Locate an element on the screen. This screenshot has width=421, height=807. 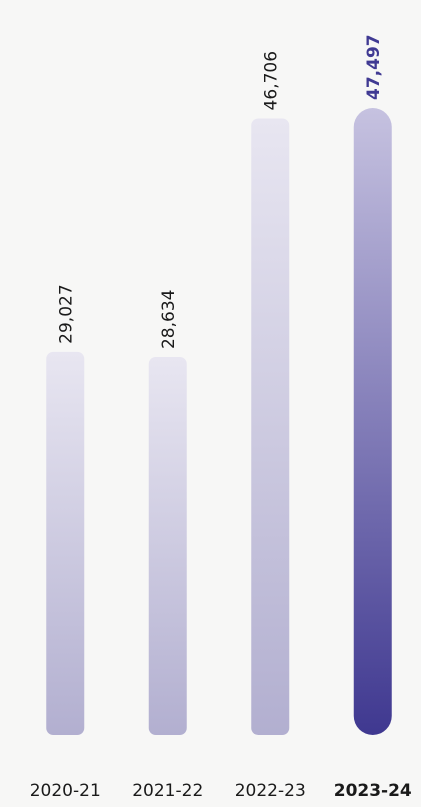
value-label: 46,706 is located at coordinates (271, 80).